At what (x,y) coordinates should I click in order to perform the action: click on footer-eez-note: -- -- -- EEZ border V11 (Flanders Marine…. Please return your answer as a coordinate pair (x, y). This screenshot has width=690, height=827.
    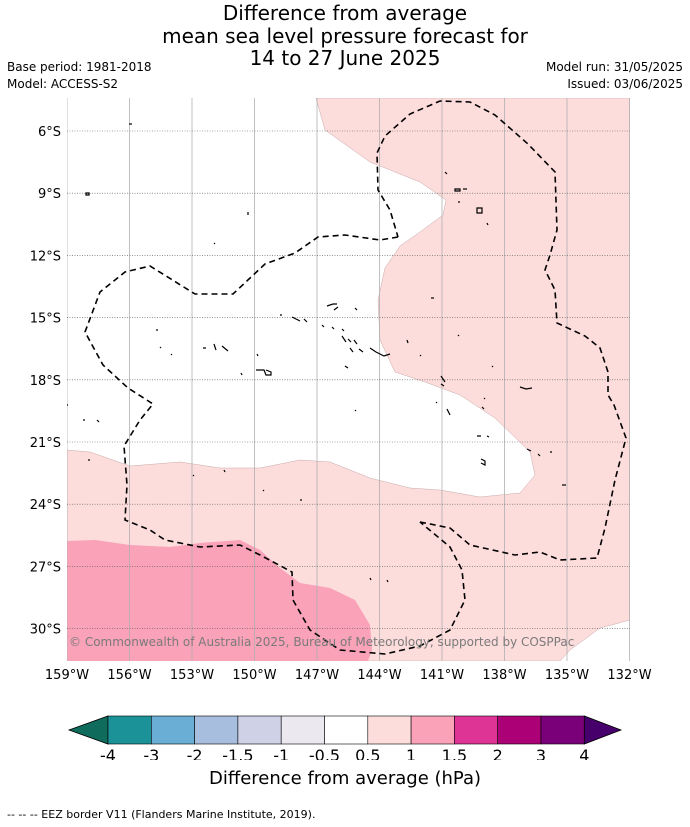
    Looking at the image, I should click on (161, 814).